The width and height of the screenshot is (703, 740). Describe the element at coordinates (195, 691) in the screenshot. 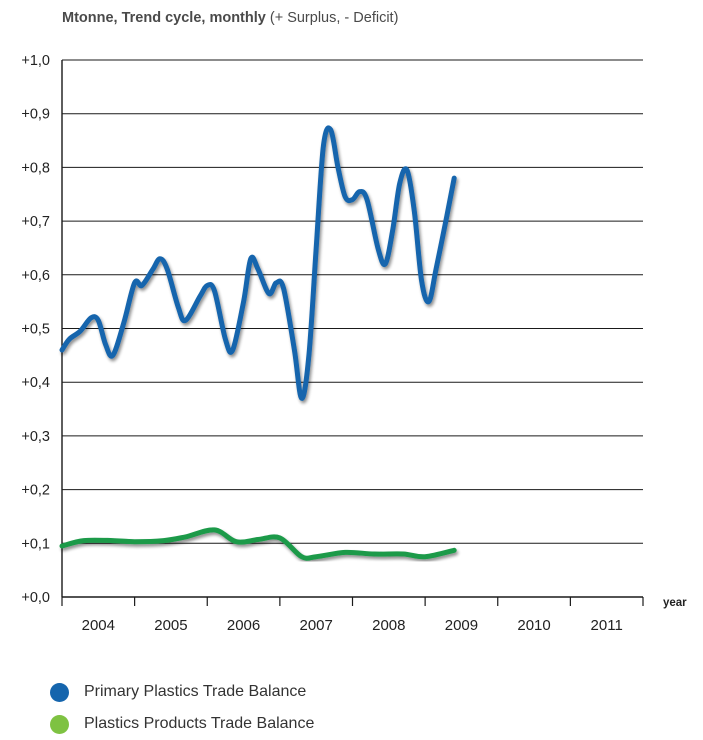

I see `legend-label: Primary Plastics Trade Balance` at that location.